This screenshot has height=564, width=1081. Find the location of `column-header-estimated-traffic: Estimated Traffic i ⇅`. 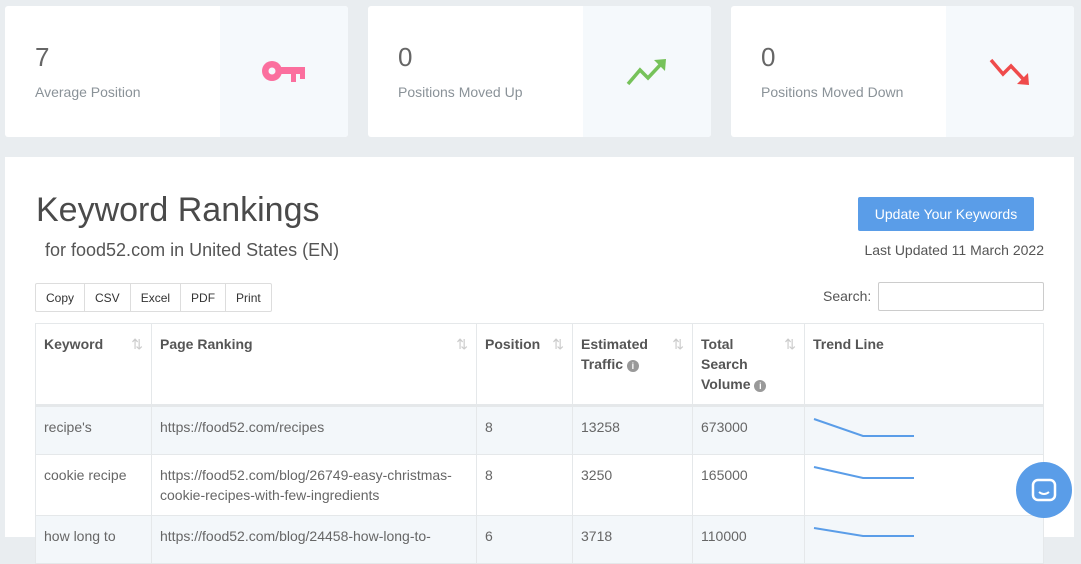

column-header-estimated-traffic: Estimated Traffic i ⇅ is located at coordinates (632, 365).